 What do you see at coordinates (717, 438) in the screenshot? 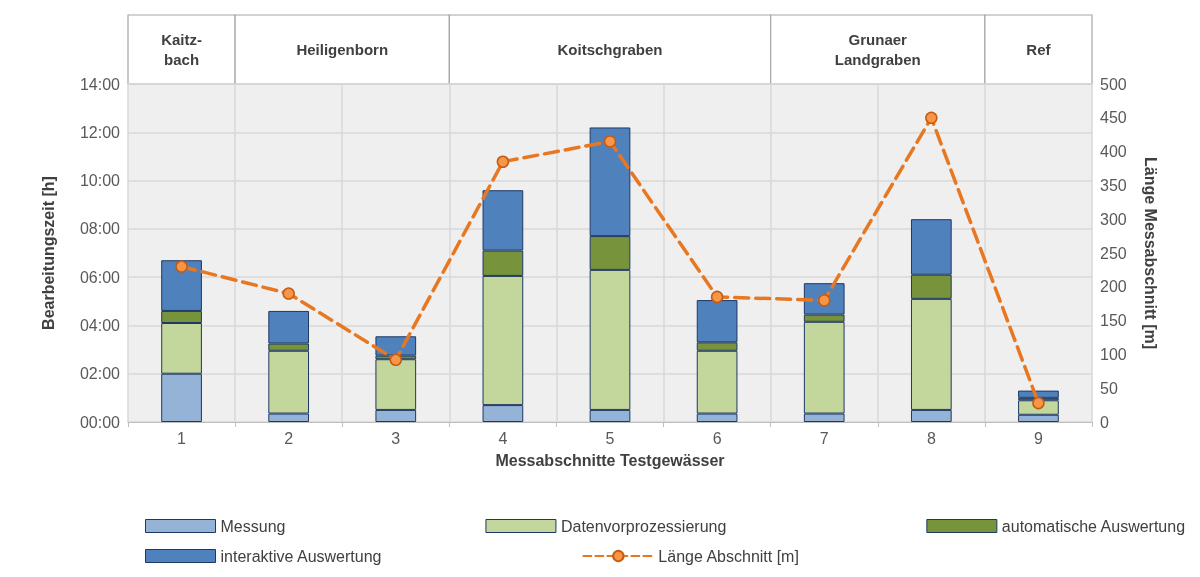
I see `x-tick-label: 6` at bounding box center [717, 438].